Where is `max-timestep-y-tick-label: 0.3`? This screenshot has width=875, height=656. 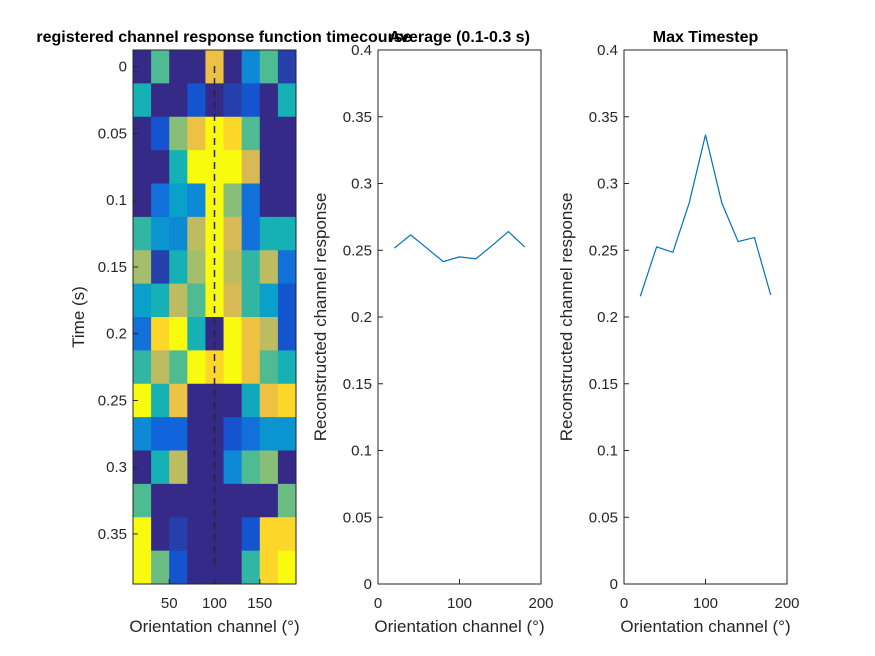
max-timestep-y-tick-label: 0.3 is located at coordinates (607, 184).